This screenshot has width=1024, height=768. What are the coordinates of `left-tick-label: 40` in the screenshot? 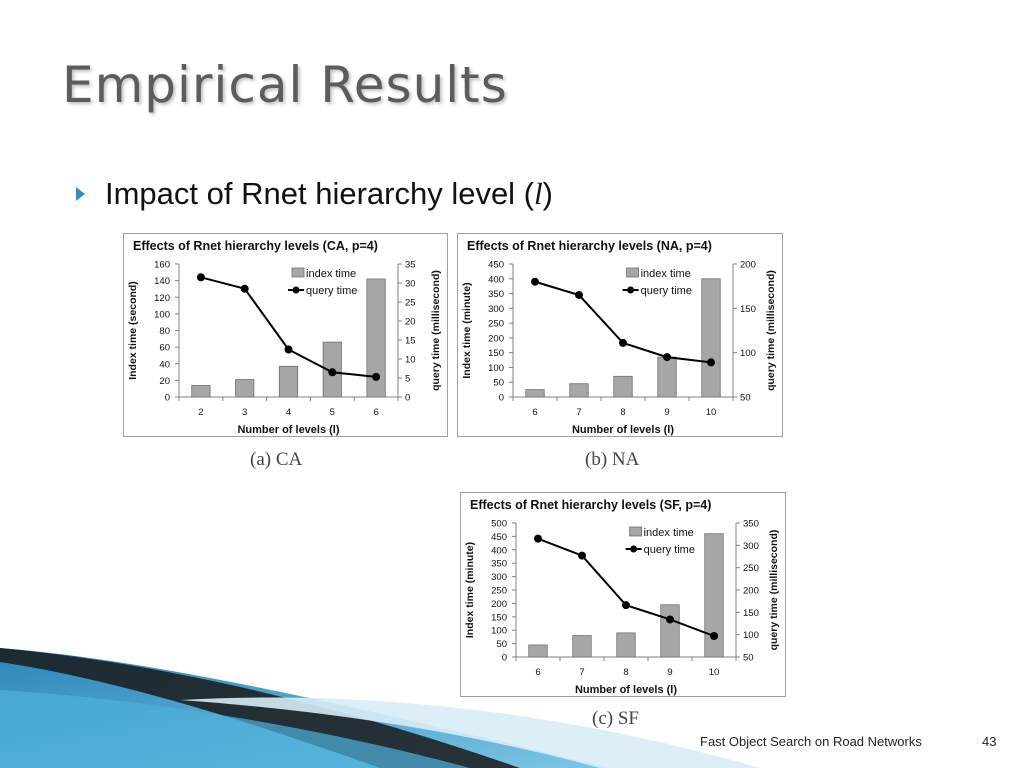 It's located at (164, 364).